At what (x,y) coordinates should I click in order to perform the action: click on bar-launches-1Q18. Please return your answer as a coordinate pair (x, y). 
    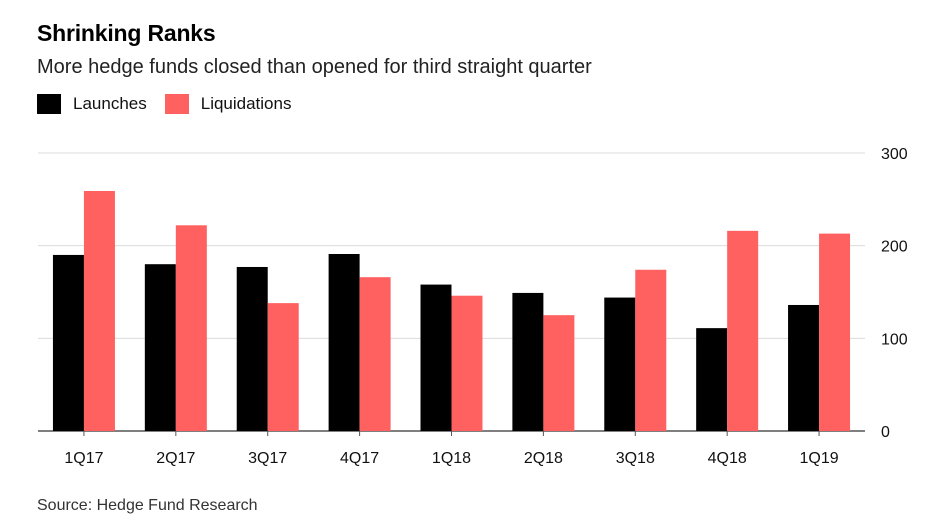
    Looking at the image, I should click on (436, 357).